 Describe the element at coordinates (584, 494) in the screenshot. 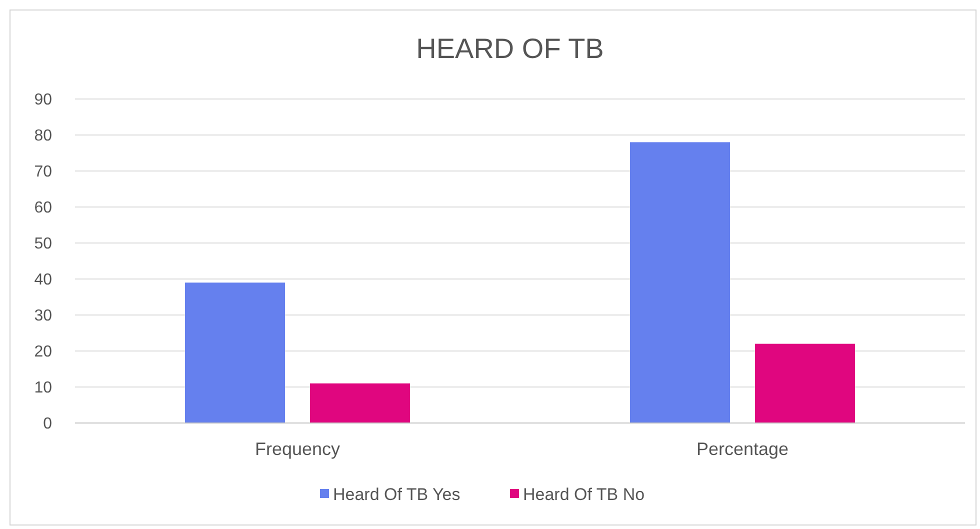

I see `legend-label: Heard Of TB No` at that location.